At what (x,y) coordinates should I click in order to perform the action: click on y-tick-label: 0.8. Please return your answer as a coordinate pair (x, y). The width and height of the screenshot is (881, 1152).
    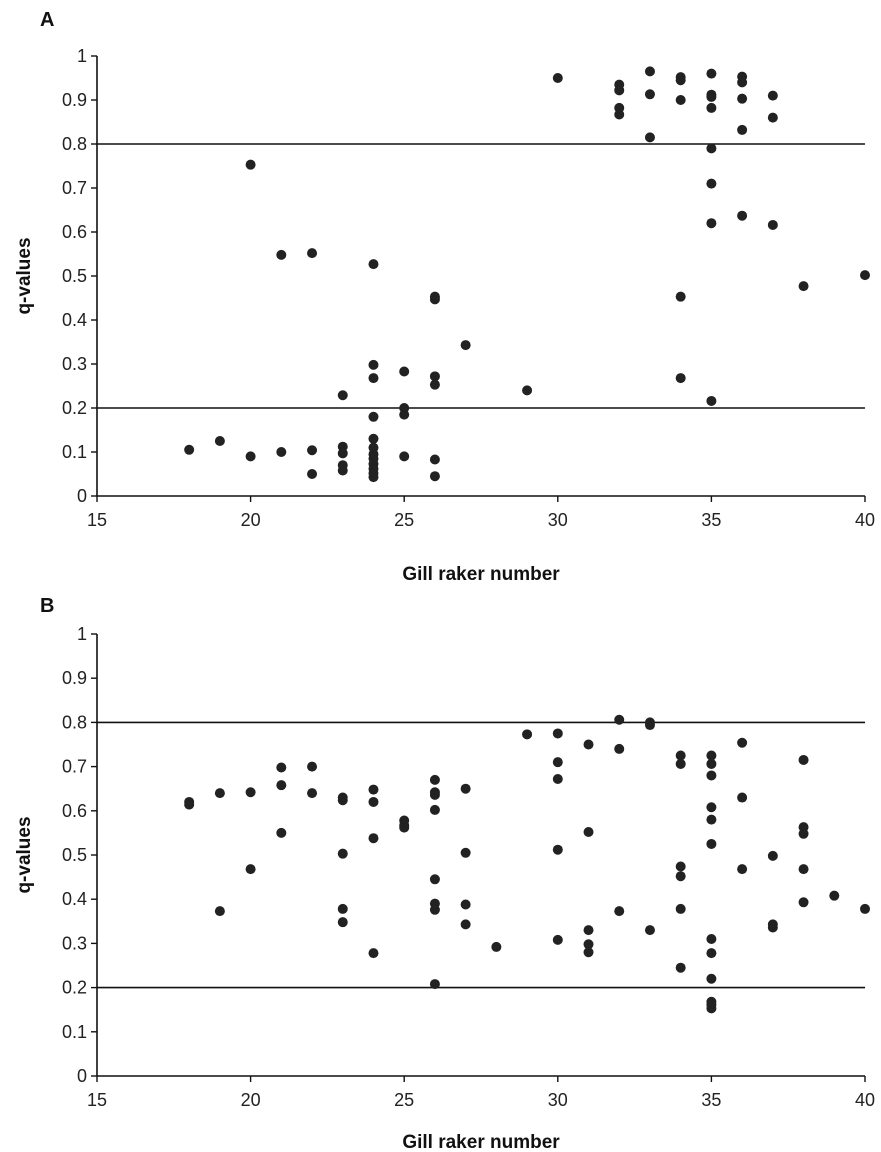
    Looking at the image, I should click on (74, 722).